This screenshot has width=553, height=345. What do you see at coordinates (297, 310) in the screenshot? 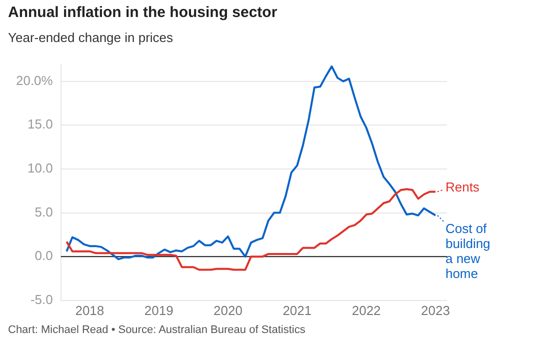
I see `x-tick-label: 2021` at bounding box center [297, 310].